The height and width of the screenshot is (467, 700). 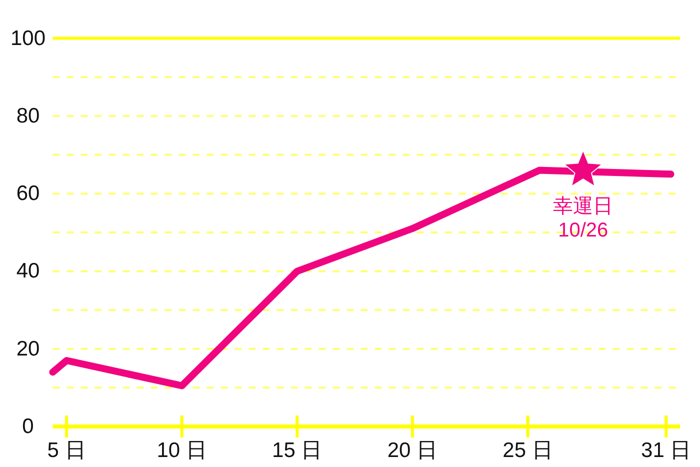 What do you see at coordinates (527, 450) in the screenshot?
I see `x-tick-label: 25 日` at bounding box center [527, 450].